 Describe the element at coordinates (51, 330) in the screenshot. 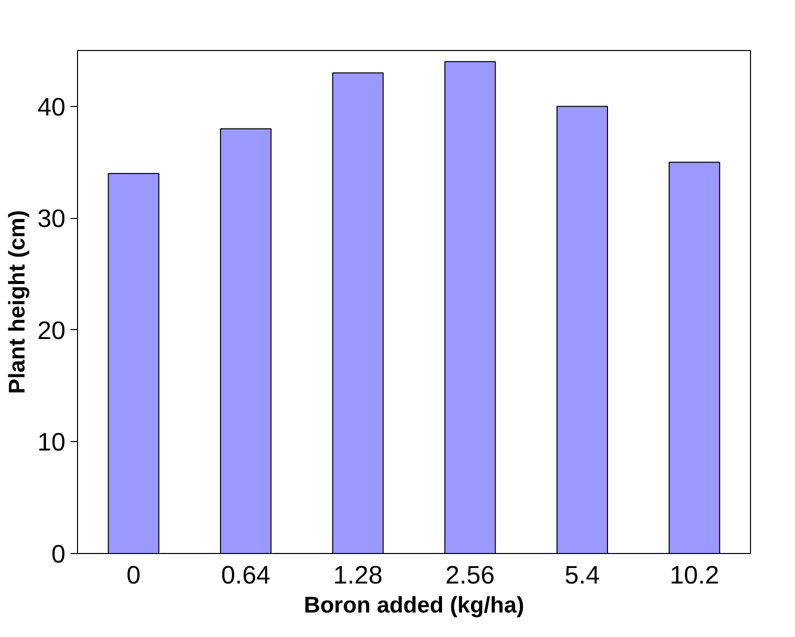

I see `y-tick-label: 20` at that location.